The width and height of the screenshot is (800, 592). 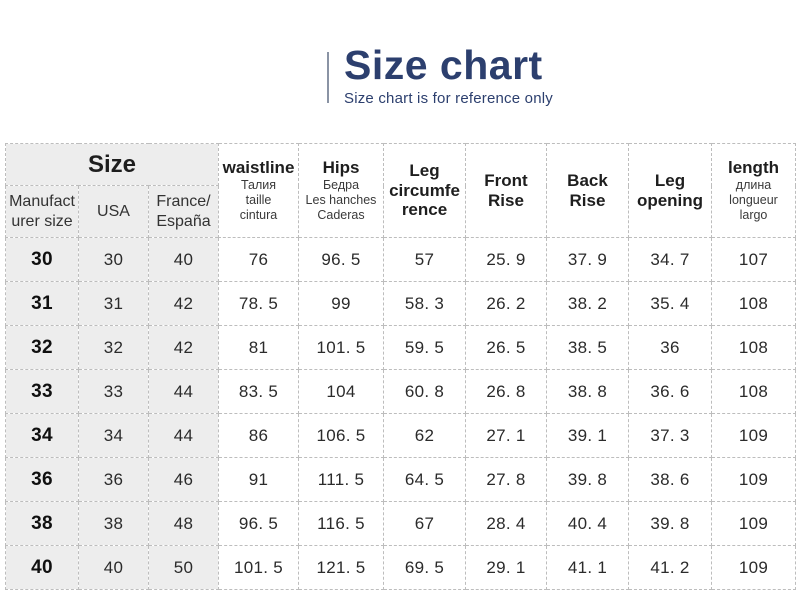 I want to click on cell-leg-opening: 41. 2, so click(x=670, y=567).